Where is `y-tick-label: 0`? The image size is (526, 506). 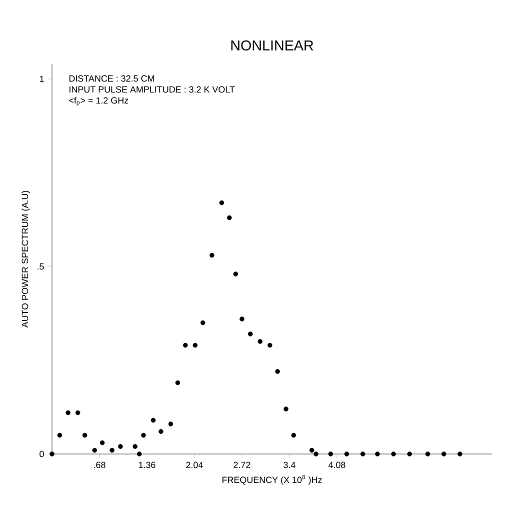
y-tick-label: 0 is located at coordinates (42, 454).